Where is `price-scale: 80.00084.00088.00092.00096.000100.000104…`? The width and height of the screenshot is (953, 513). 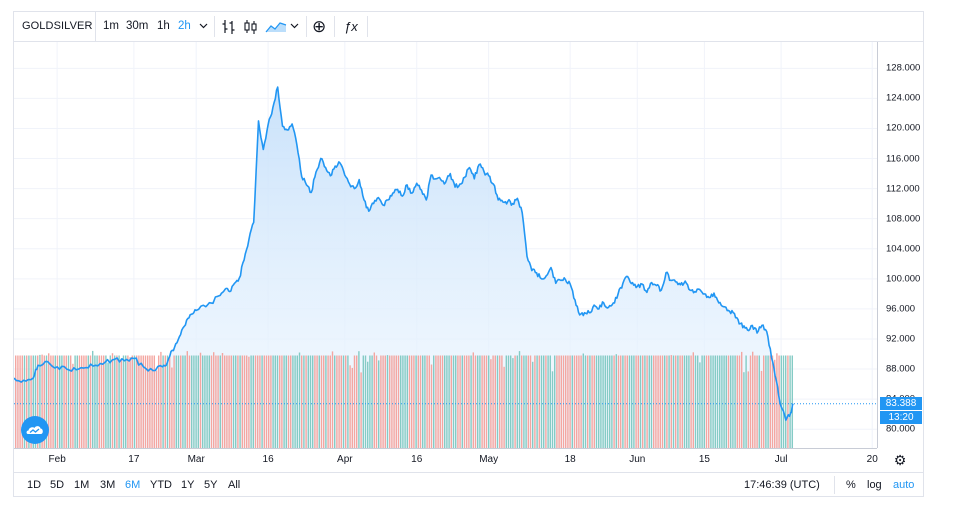
price-scale: 80.00084.00088.00092.00096.000100.000104… is located at coordinates (900, 245).